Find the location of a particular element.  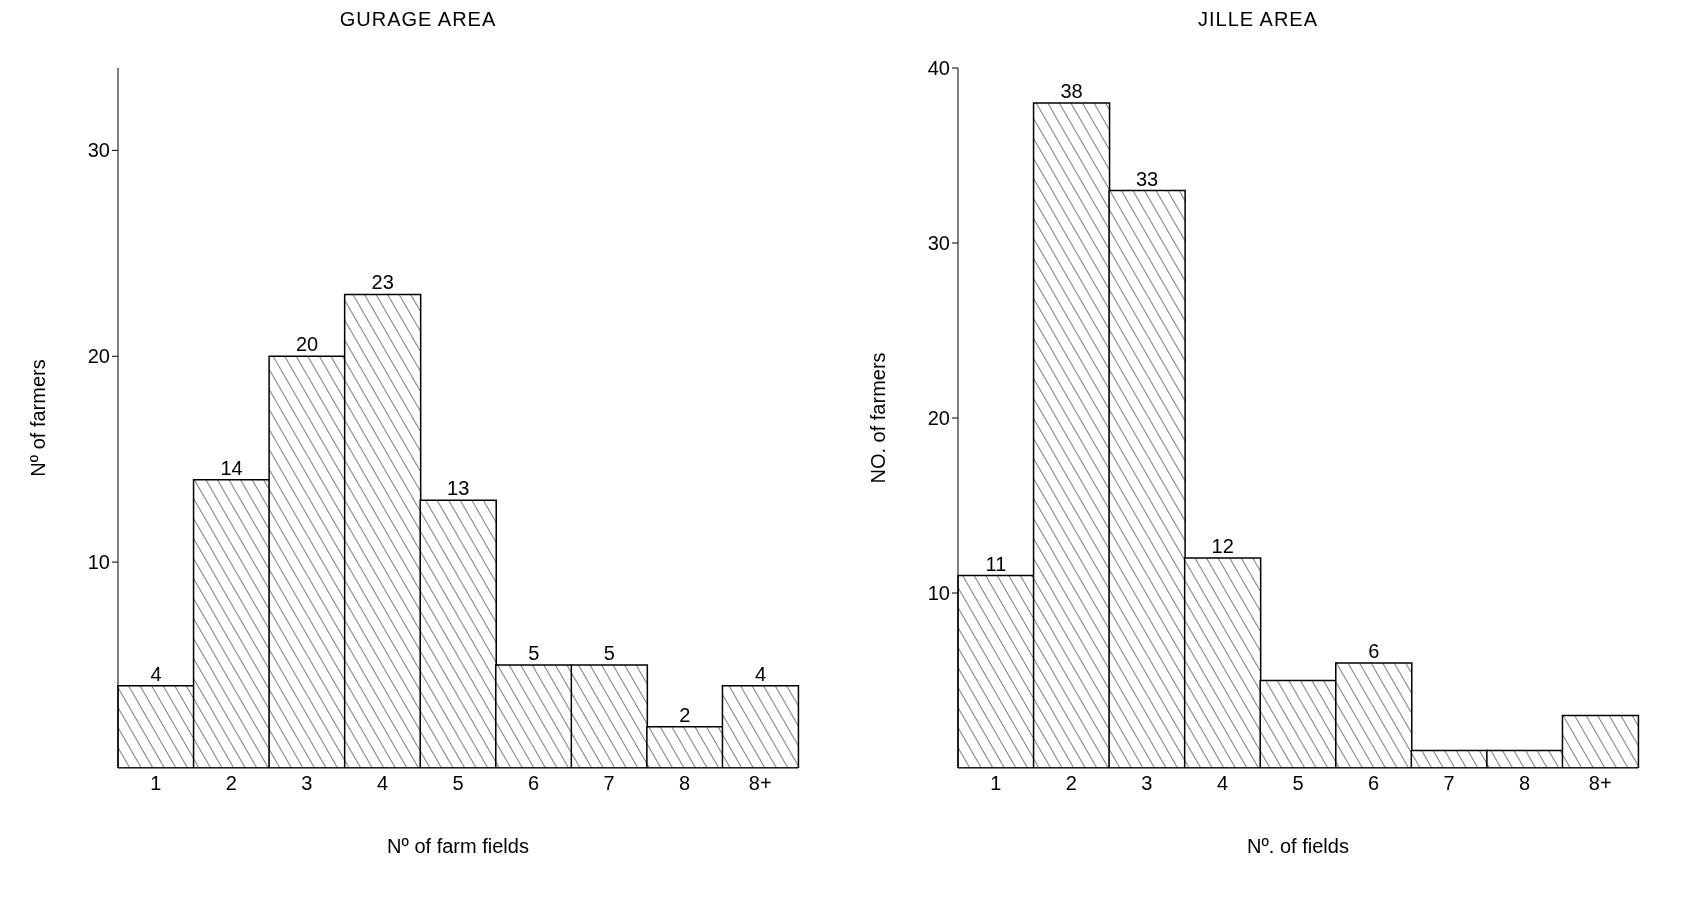

y-axis-title: Nº of farmers is located at coordinates (38, 418).